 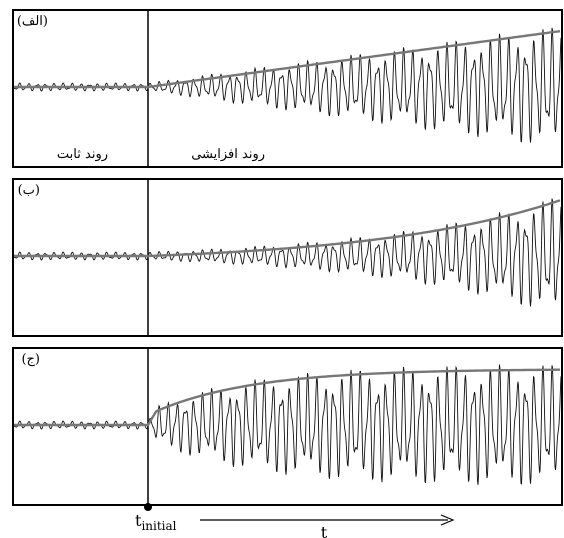 What do you see at coordinates (32, 21) in the screenshot?
I see `panel-a-label: (الف)` at bounding box center [32, 21].